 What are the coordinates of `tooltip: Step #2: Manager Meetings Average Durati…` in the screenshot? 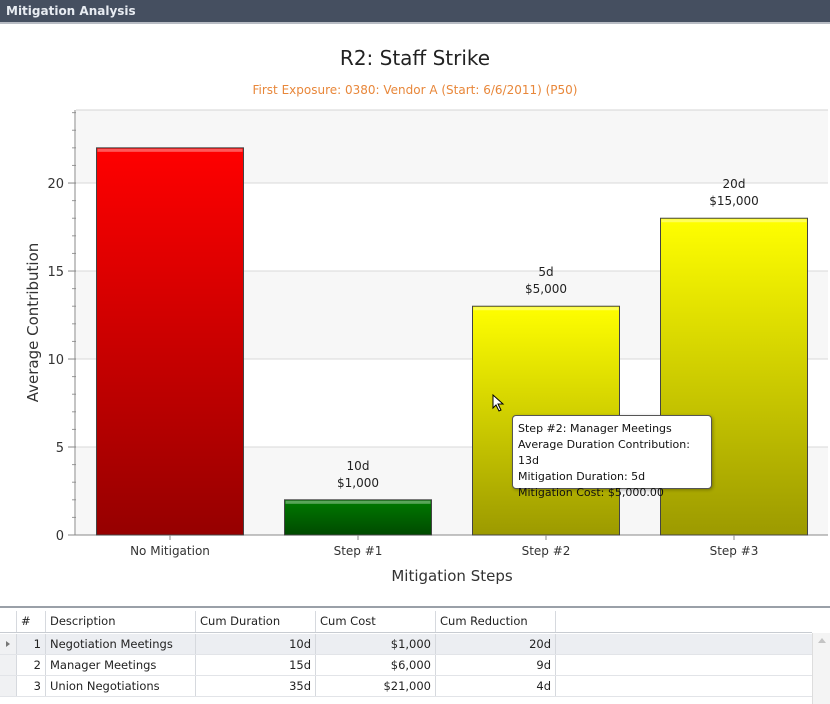 It's located at (612, 457).